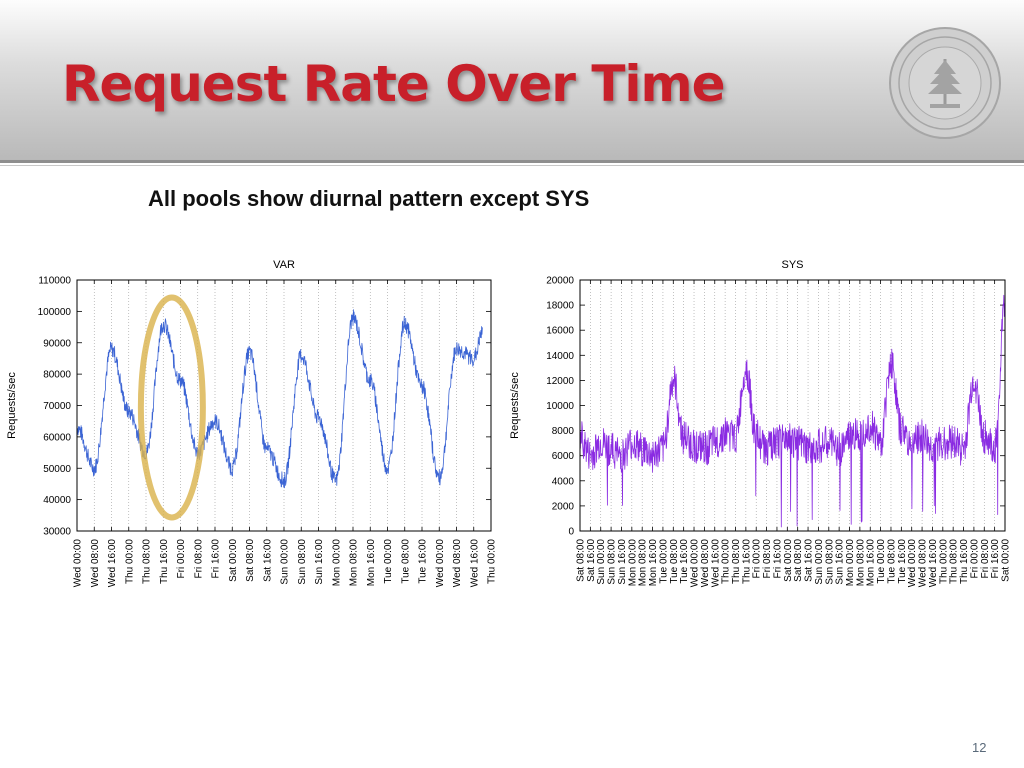 This screenshot has height=768, width=1024. What do you see at coordinates (563, 431) in the screenshot?
I see `y-tick-label: 8000` at bounding box center [563, 431].